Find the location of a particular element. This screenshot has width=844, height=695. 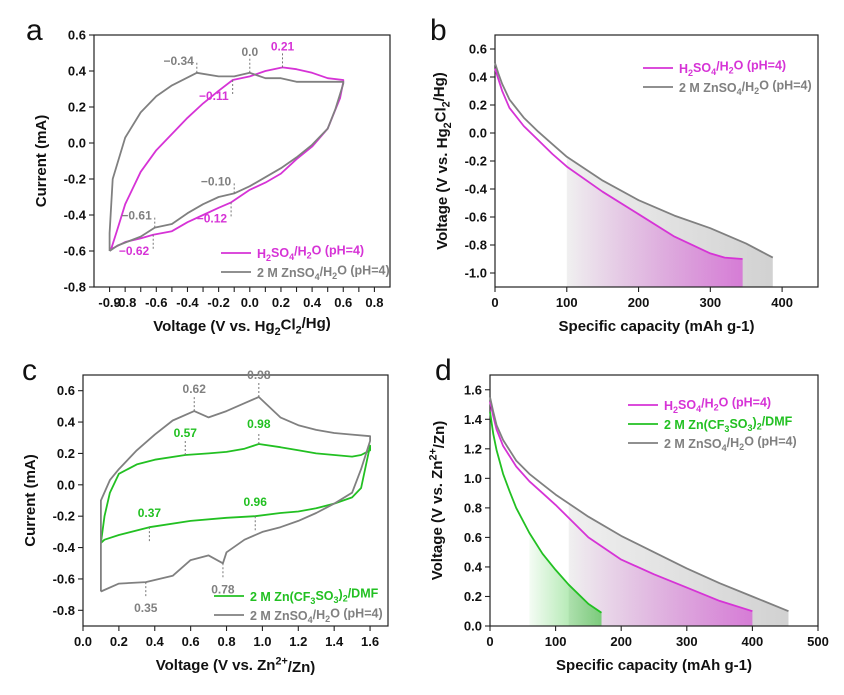

x-tick-label: 0.8 is located at coordinates (374, 302).